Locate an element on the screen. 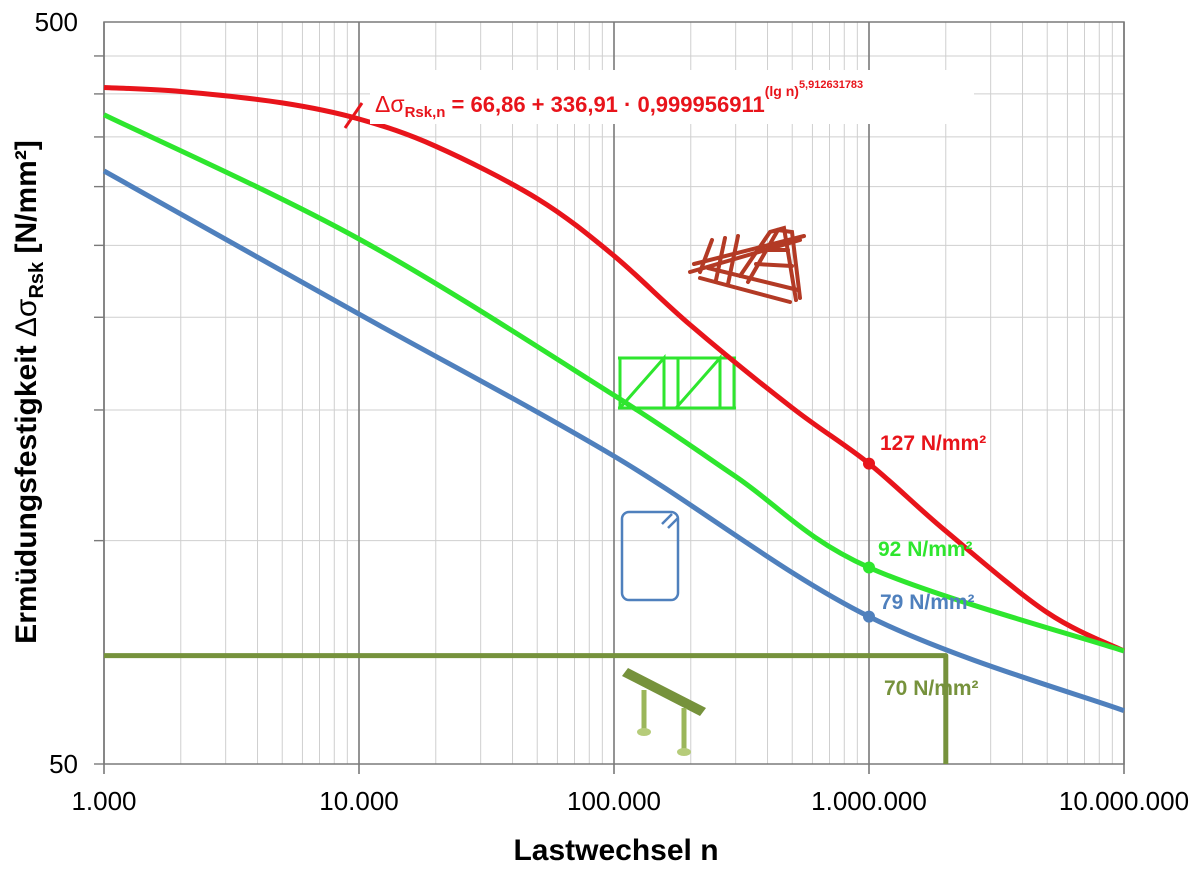  x-tick-label: 10.000.000 is located at coordinates (1124, 801).